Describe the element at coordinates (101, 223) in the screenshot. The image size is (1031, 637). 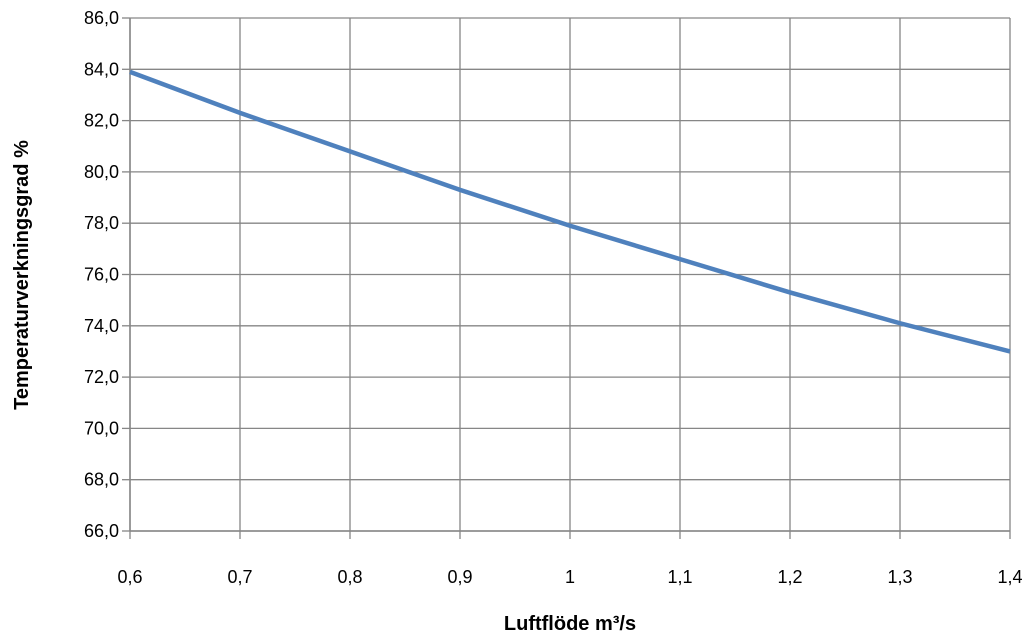
I see `y-tick-label: 78,0` at that location.